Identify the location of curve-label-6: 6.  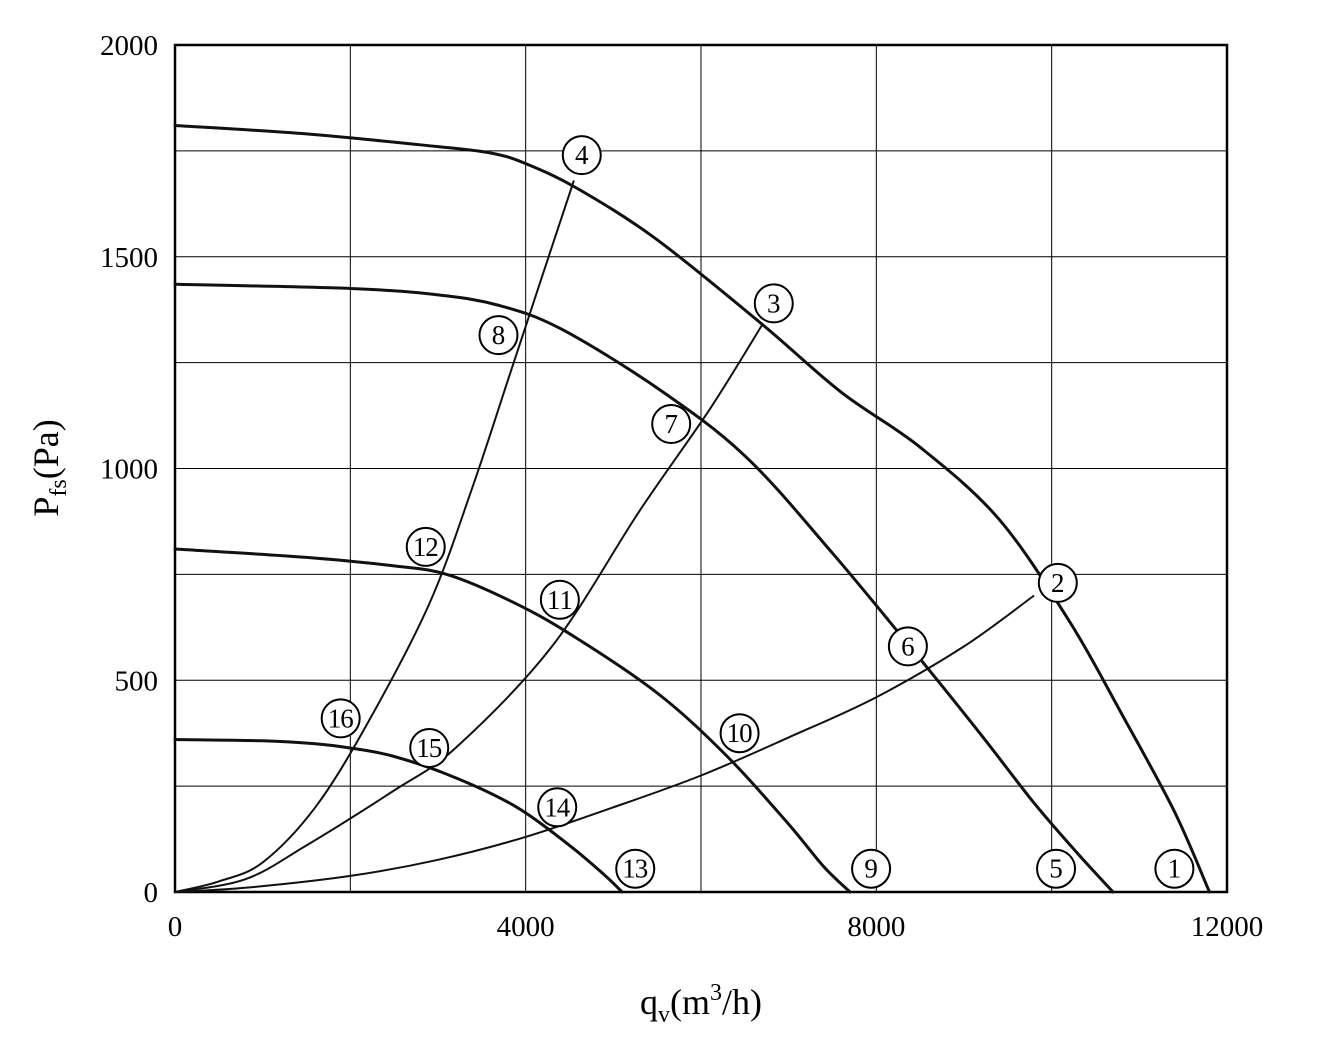
(907, 646).